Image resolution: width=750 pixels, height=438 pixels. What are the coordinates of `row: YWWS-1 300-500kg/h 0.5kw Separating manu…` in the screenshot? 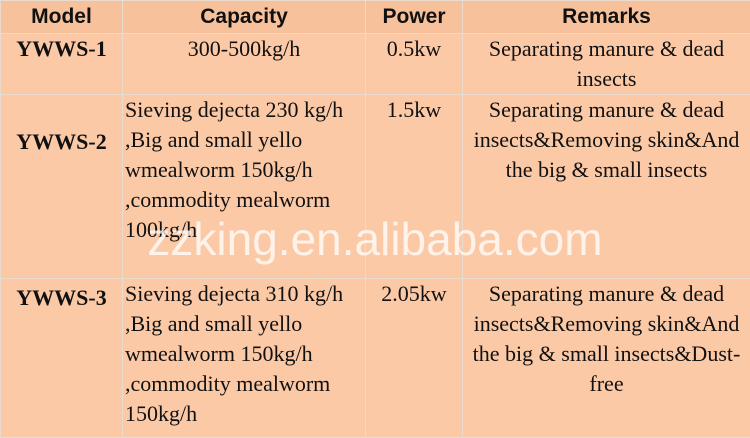 It's located at (375, 64).